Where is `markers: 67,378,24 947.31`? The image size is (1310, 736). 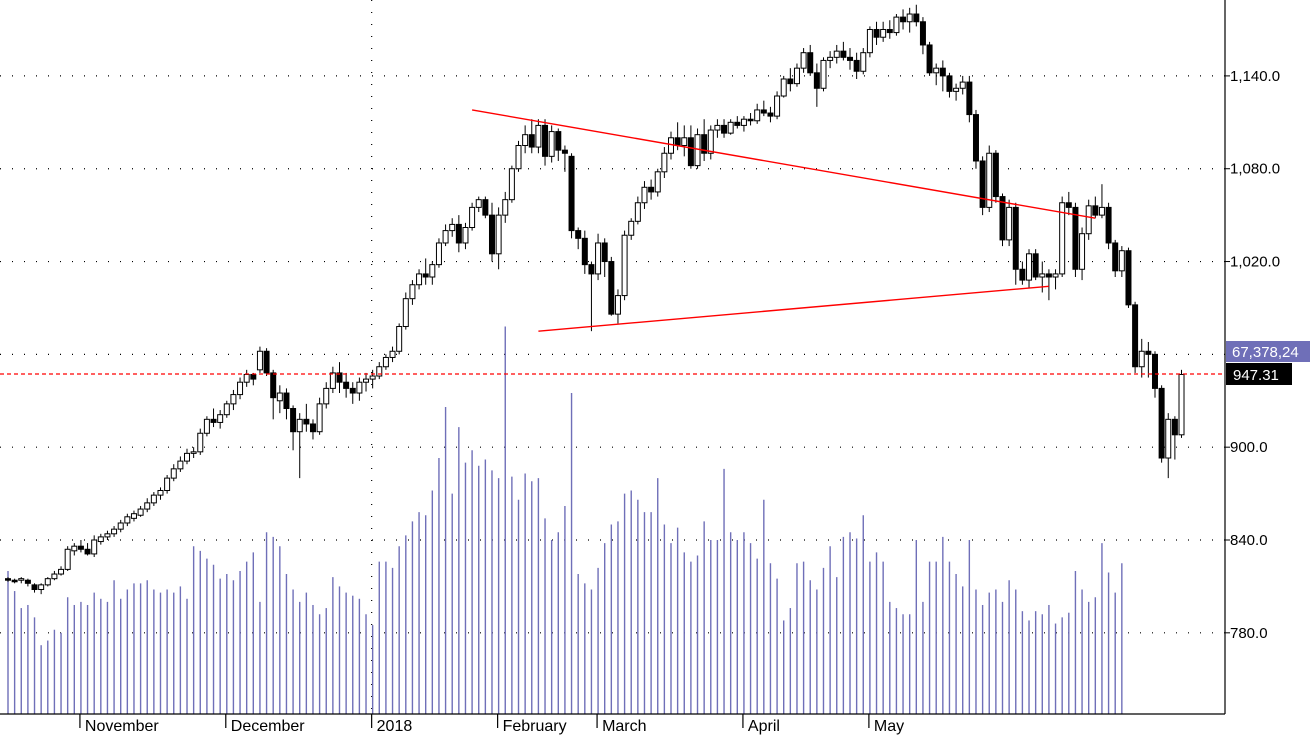
markers: 67,378,24 947.31 is located at coordinates (1268, 363).